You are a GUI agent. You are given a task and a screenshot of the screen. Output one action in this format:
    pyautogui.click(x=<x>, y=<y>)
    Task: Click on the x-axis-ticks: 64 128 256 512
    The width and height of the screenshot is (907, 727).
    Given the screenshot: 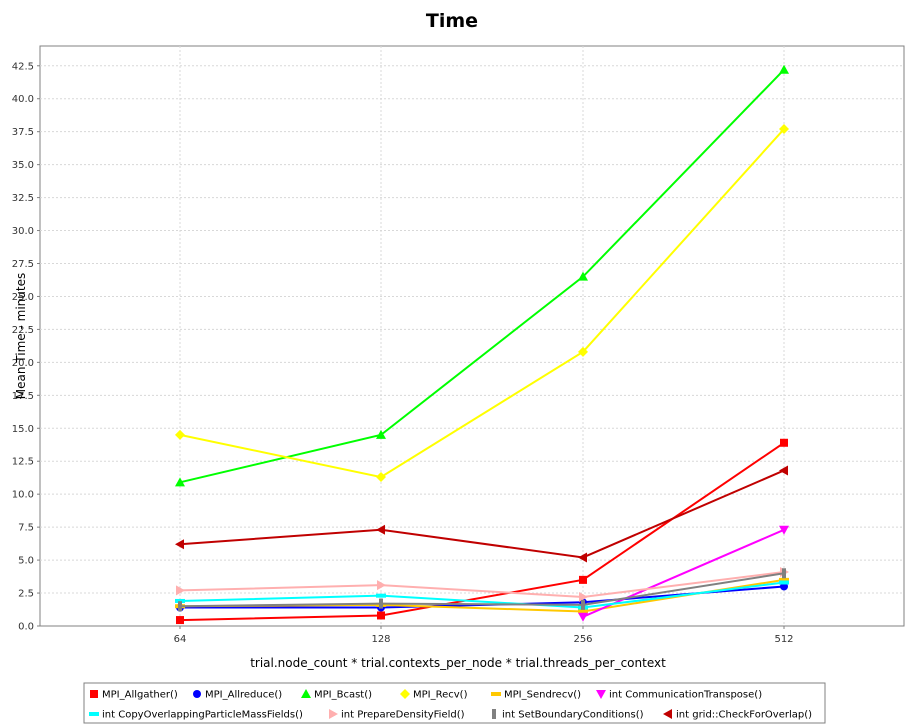 What is the action you would take?
    pyautogui.click(x=484, y=635)
    